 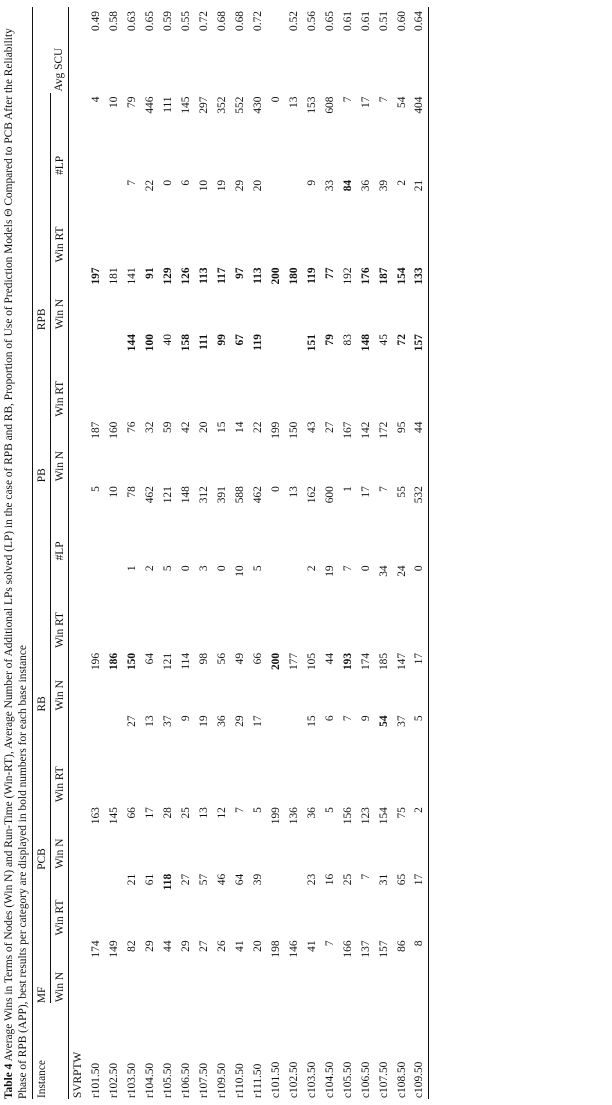 I want to click on cell-mf-win-rt: 17, so click(x=419, y=903).